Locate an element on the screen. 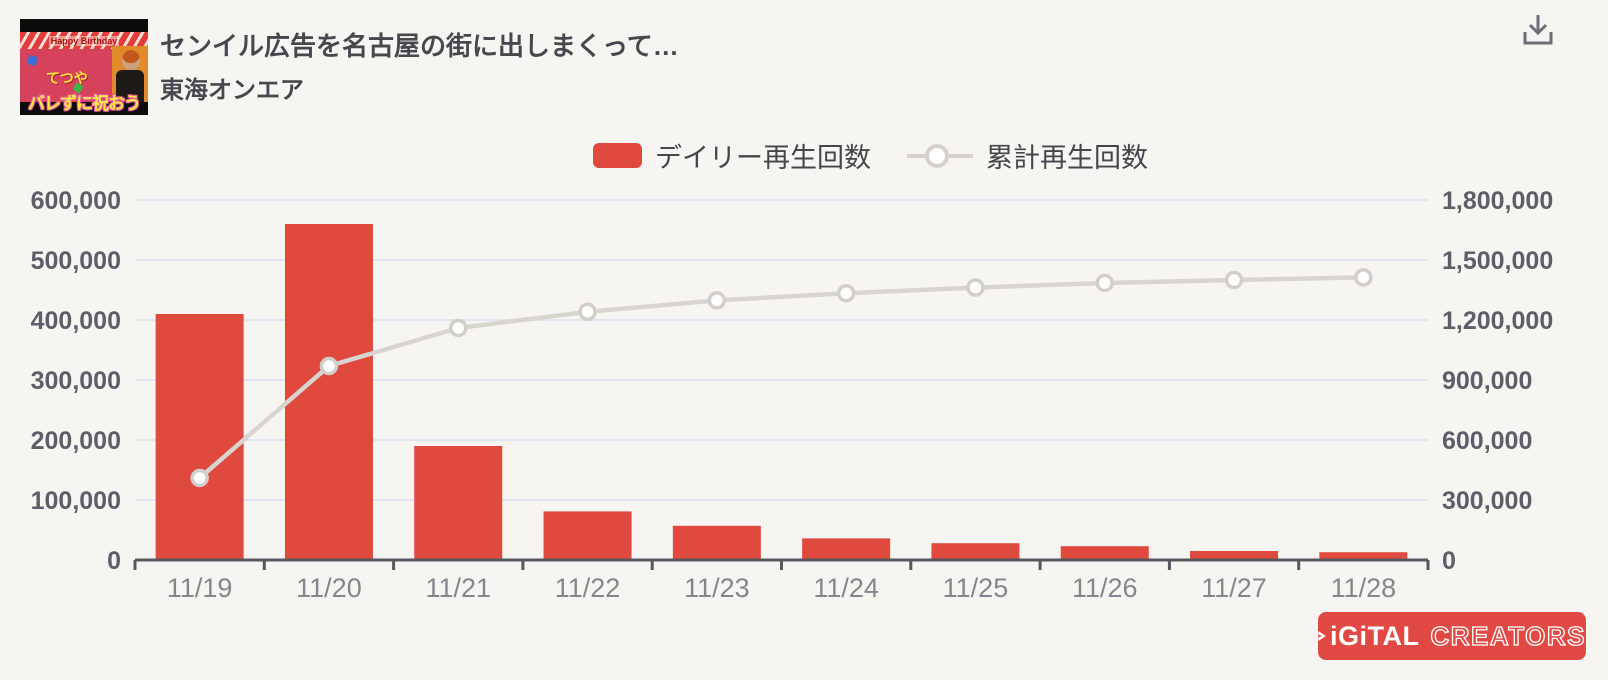  thumbnail-person is located at coordinates (130, 74).